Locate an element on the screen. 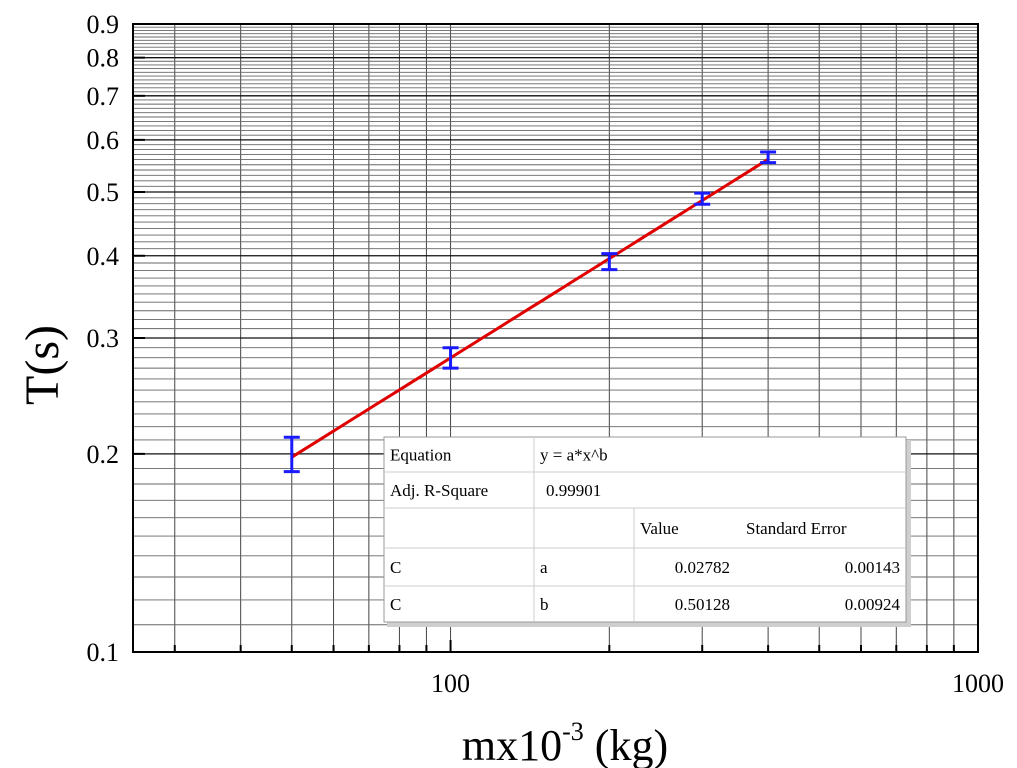 This screenshot has width=1017, height=768. y-tick-label: 0.8 is located at coordinates (103, 58).